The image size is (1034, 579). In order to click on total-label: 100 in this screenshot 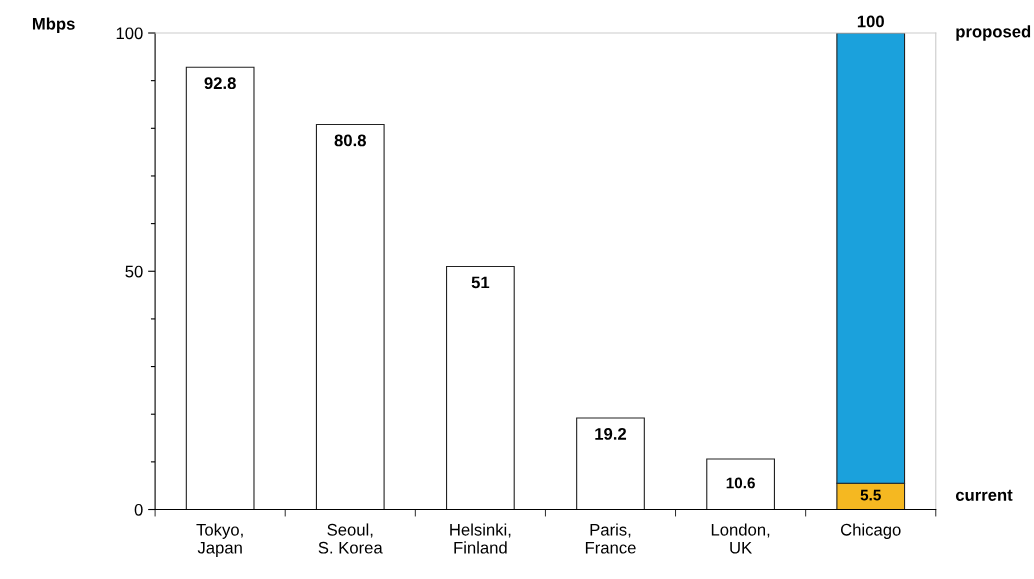, I will do `click(870, 21)`.